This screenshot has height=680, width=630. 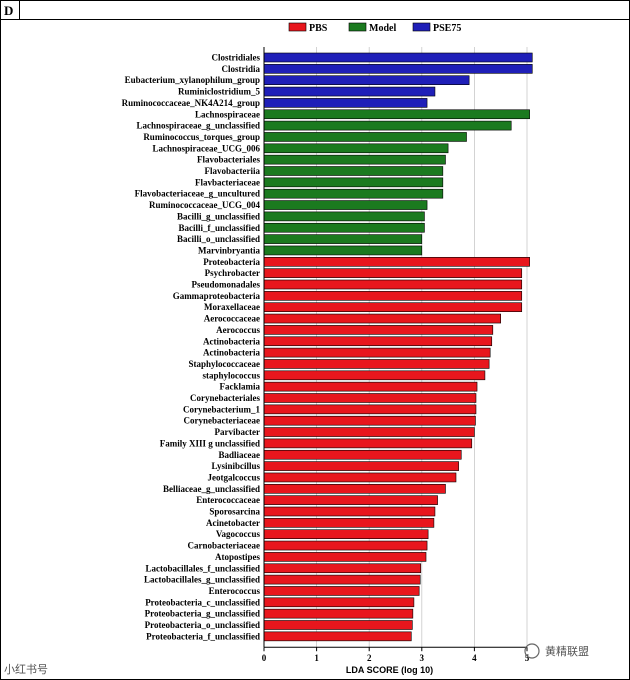 What do you see at coordinates (227, 182) in the screenshot?
I see `category-label-flavbacteriaceae-11: Flavbacteriaceae` at bounding box center [227, 182].